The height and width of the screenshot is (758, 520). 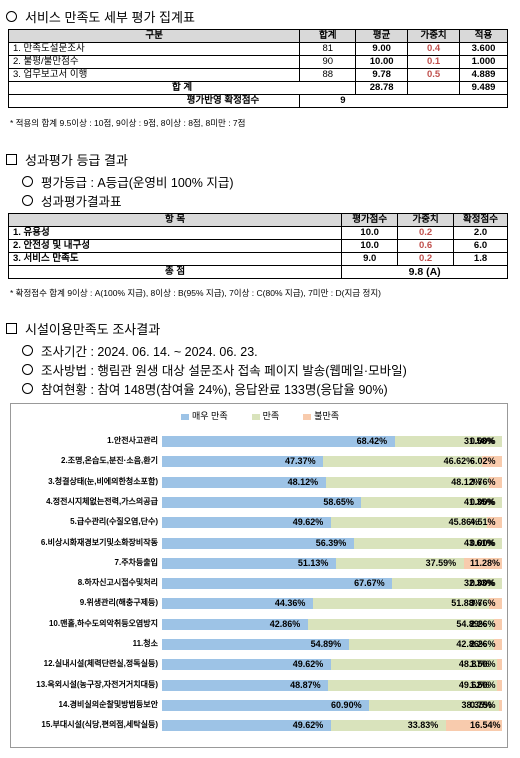 I want to click on category-label: 2.조명,온습도,분진·소음,환기, so click(x=109, y=461).